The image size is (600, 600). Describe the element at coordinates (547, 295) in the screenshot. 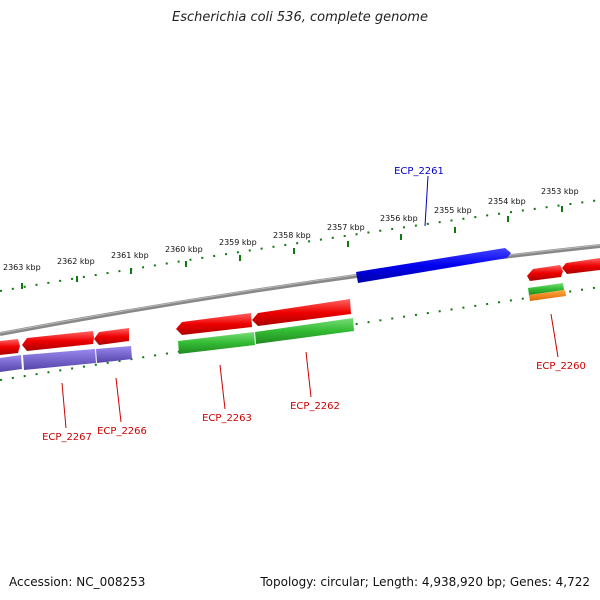

I see `gene-misc-small` at that location.